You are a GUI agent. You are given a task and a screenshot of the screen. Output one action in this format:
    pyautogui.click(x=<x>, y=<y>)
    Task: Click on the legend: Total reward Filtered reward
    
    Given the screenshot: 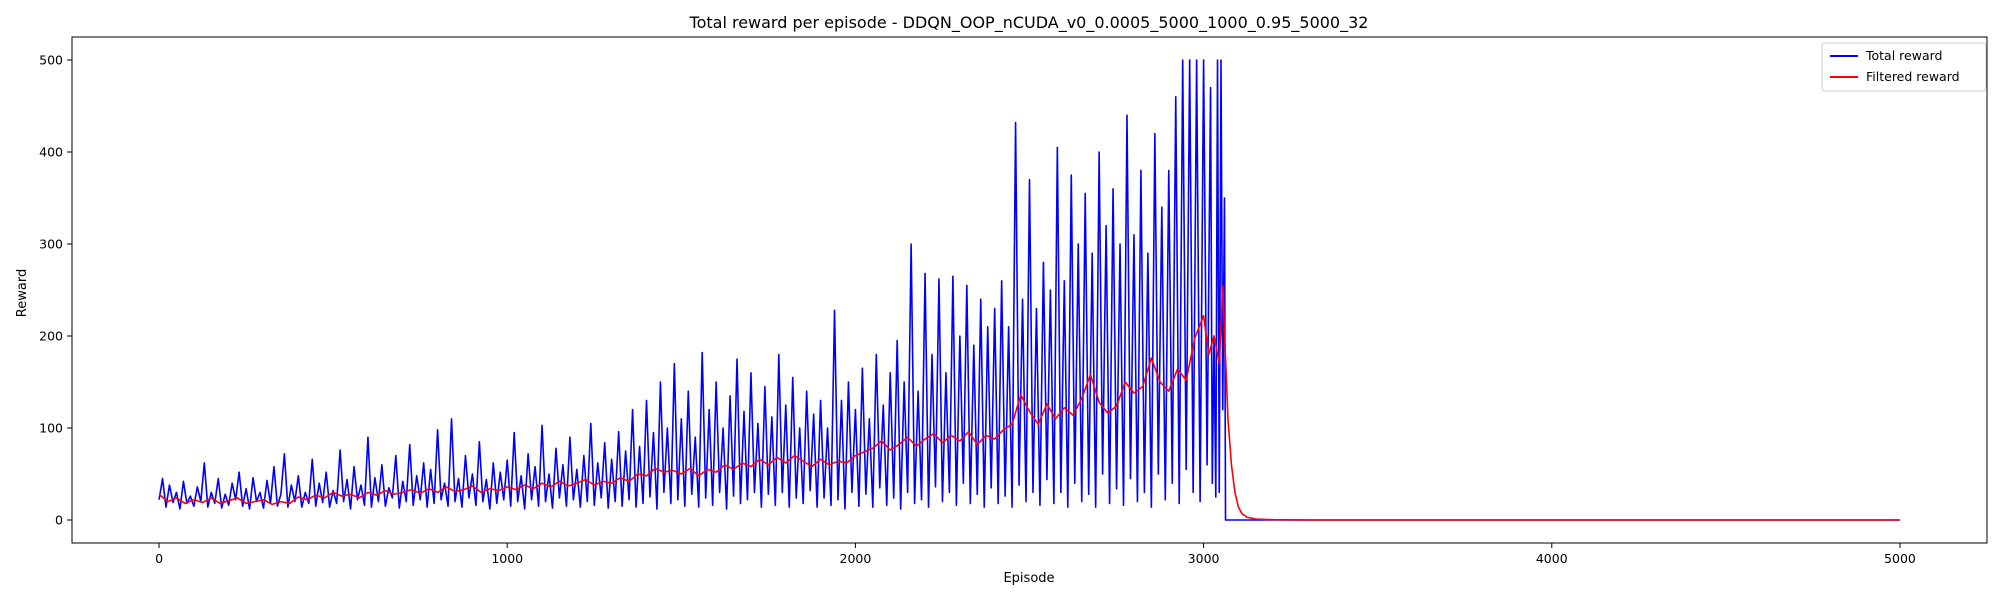 What is the action you would take?
    pyautogui.click(x=1904, y=67)
    